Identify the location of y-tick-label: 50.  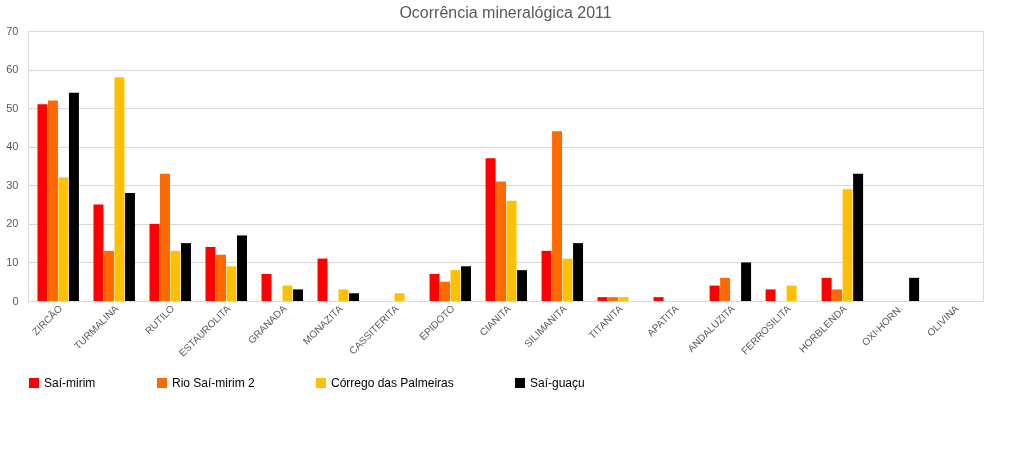
(12, 107).